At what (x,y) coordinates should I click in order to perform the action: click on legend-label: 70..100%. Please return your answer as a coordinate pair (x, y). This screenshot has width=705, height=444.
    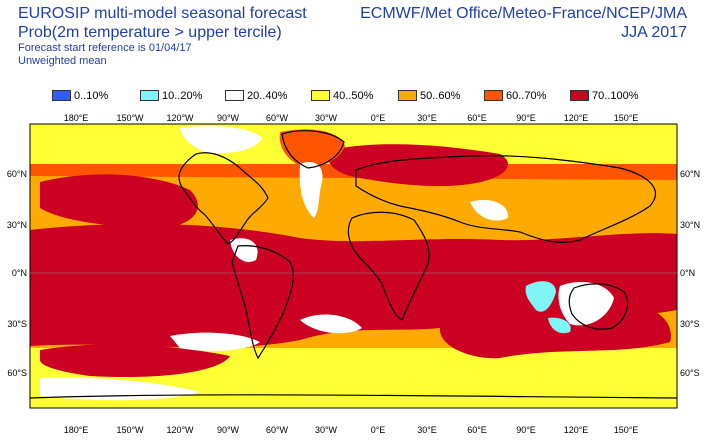
    Looking at the image, I should click on (615, 96).